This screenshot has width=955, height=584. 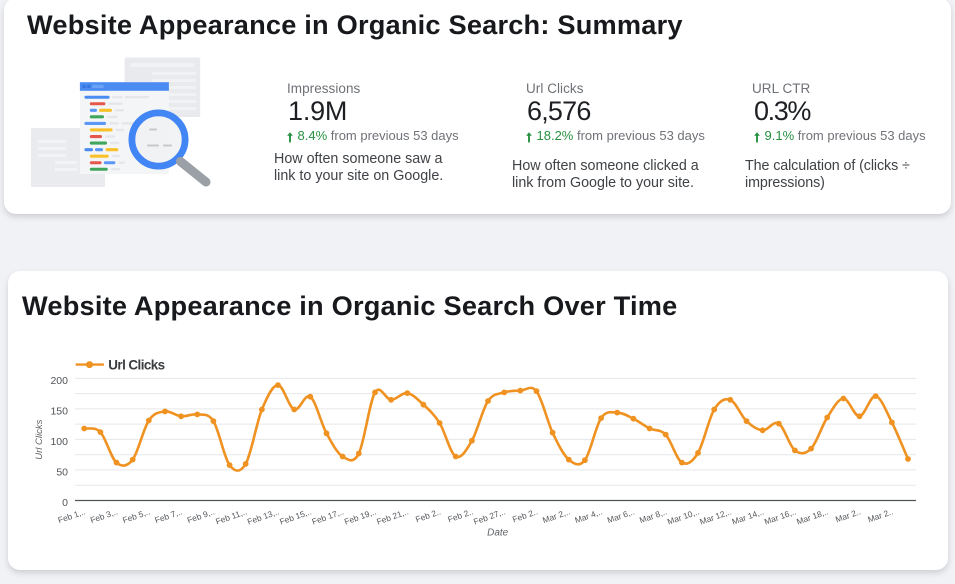 I want to click on svg-text: 200, so click(x=59, y=381).